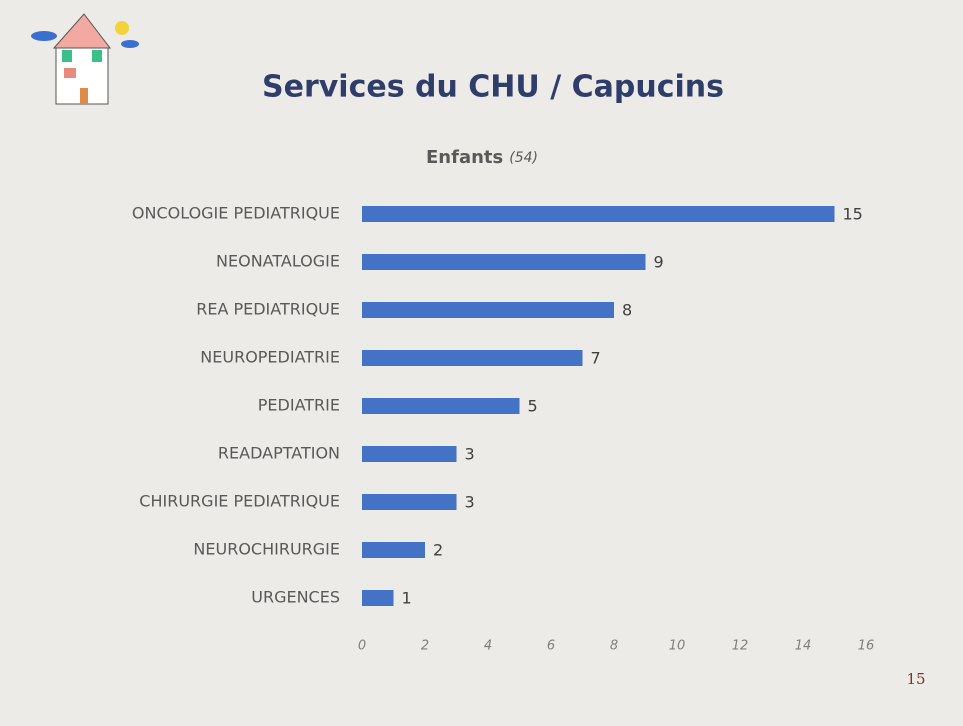  Describe the element at coordinates (740, 646) in the screenshot. I see `x-tick-label: 12` at that location.